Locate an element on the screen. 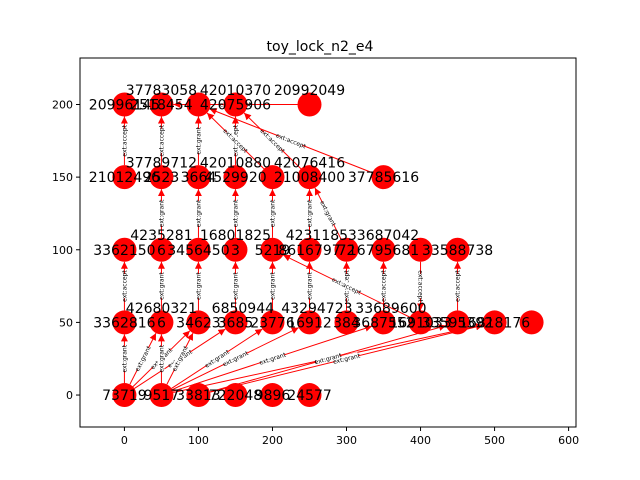  node-annotation: 16801825 is located at coordinates (235, 236).